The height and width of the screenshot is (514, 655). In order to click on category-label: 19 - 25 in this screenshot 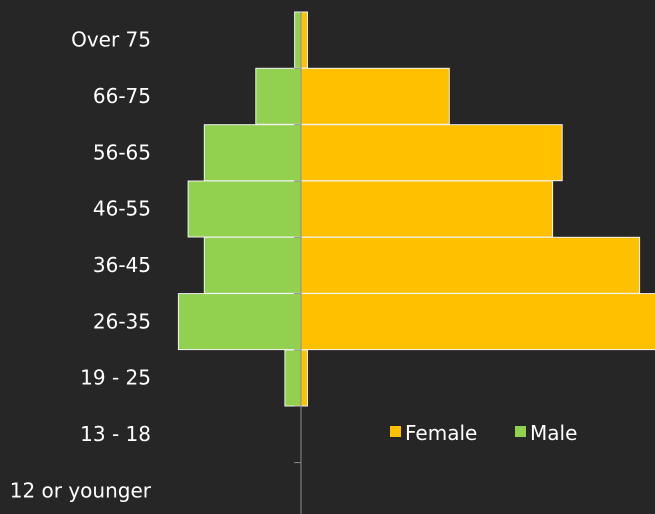, I will do `click(115, 378)`.